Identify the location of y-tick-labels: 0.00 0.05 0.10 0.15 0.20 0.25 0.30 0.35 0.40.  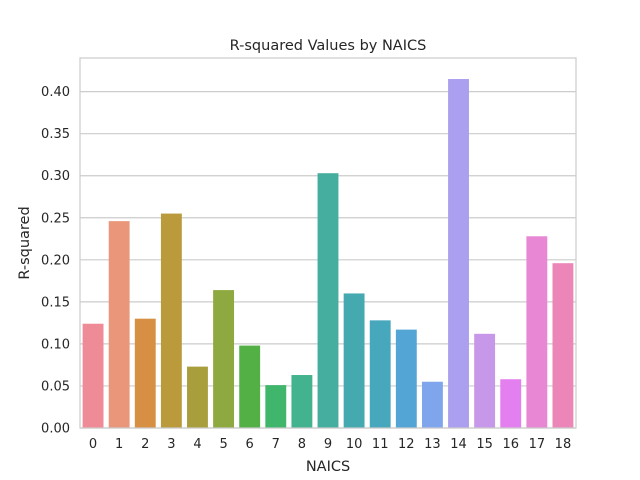
(55, 260).